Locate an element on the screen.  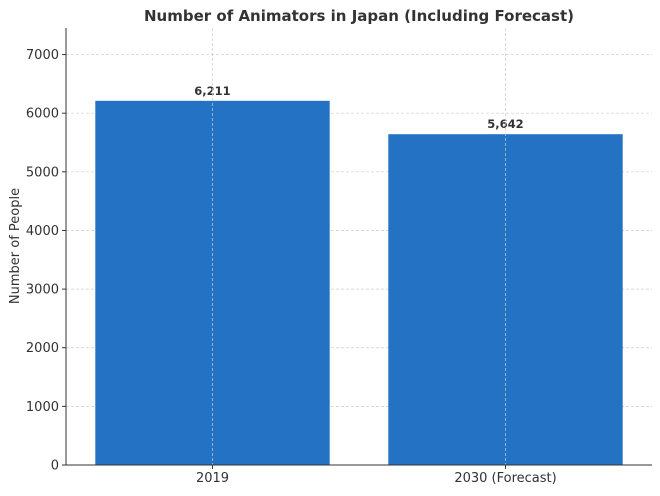
y-tick-label: 0 is located at coordinates (55, 466).